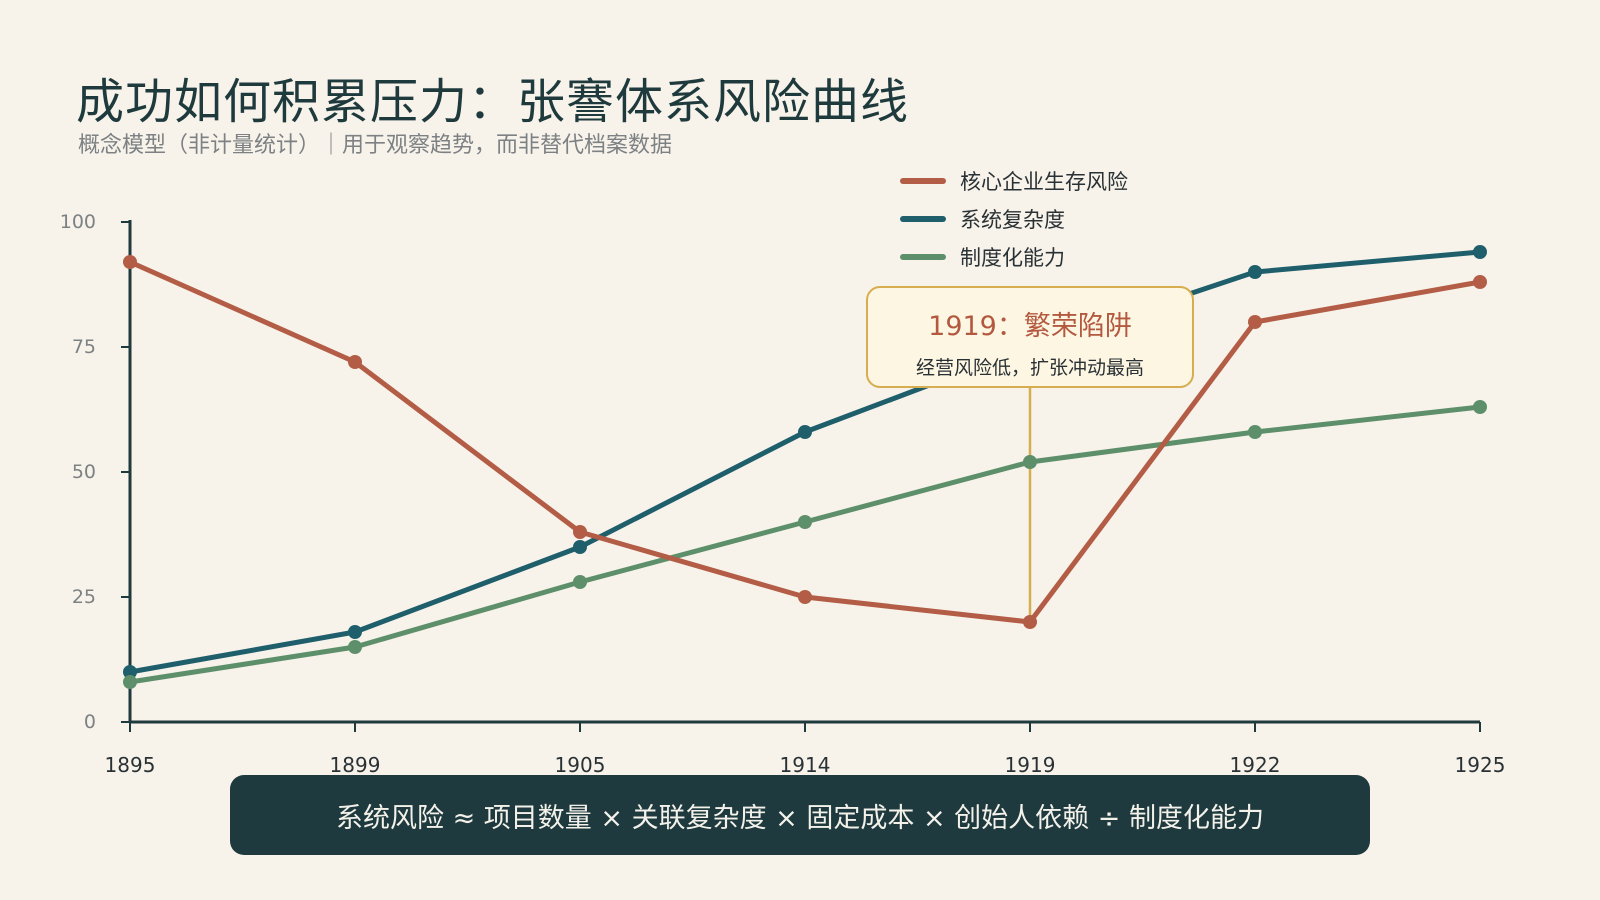 This screenshot has width=1600, height=900. I want to click on x-tick-label: 1895, so click(130, 765).